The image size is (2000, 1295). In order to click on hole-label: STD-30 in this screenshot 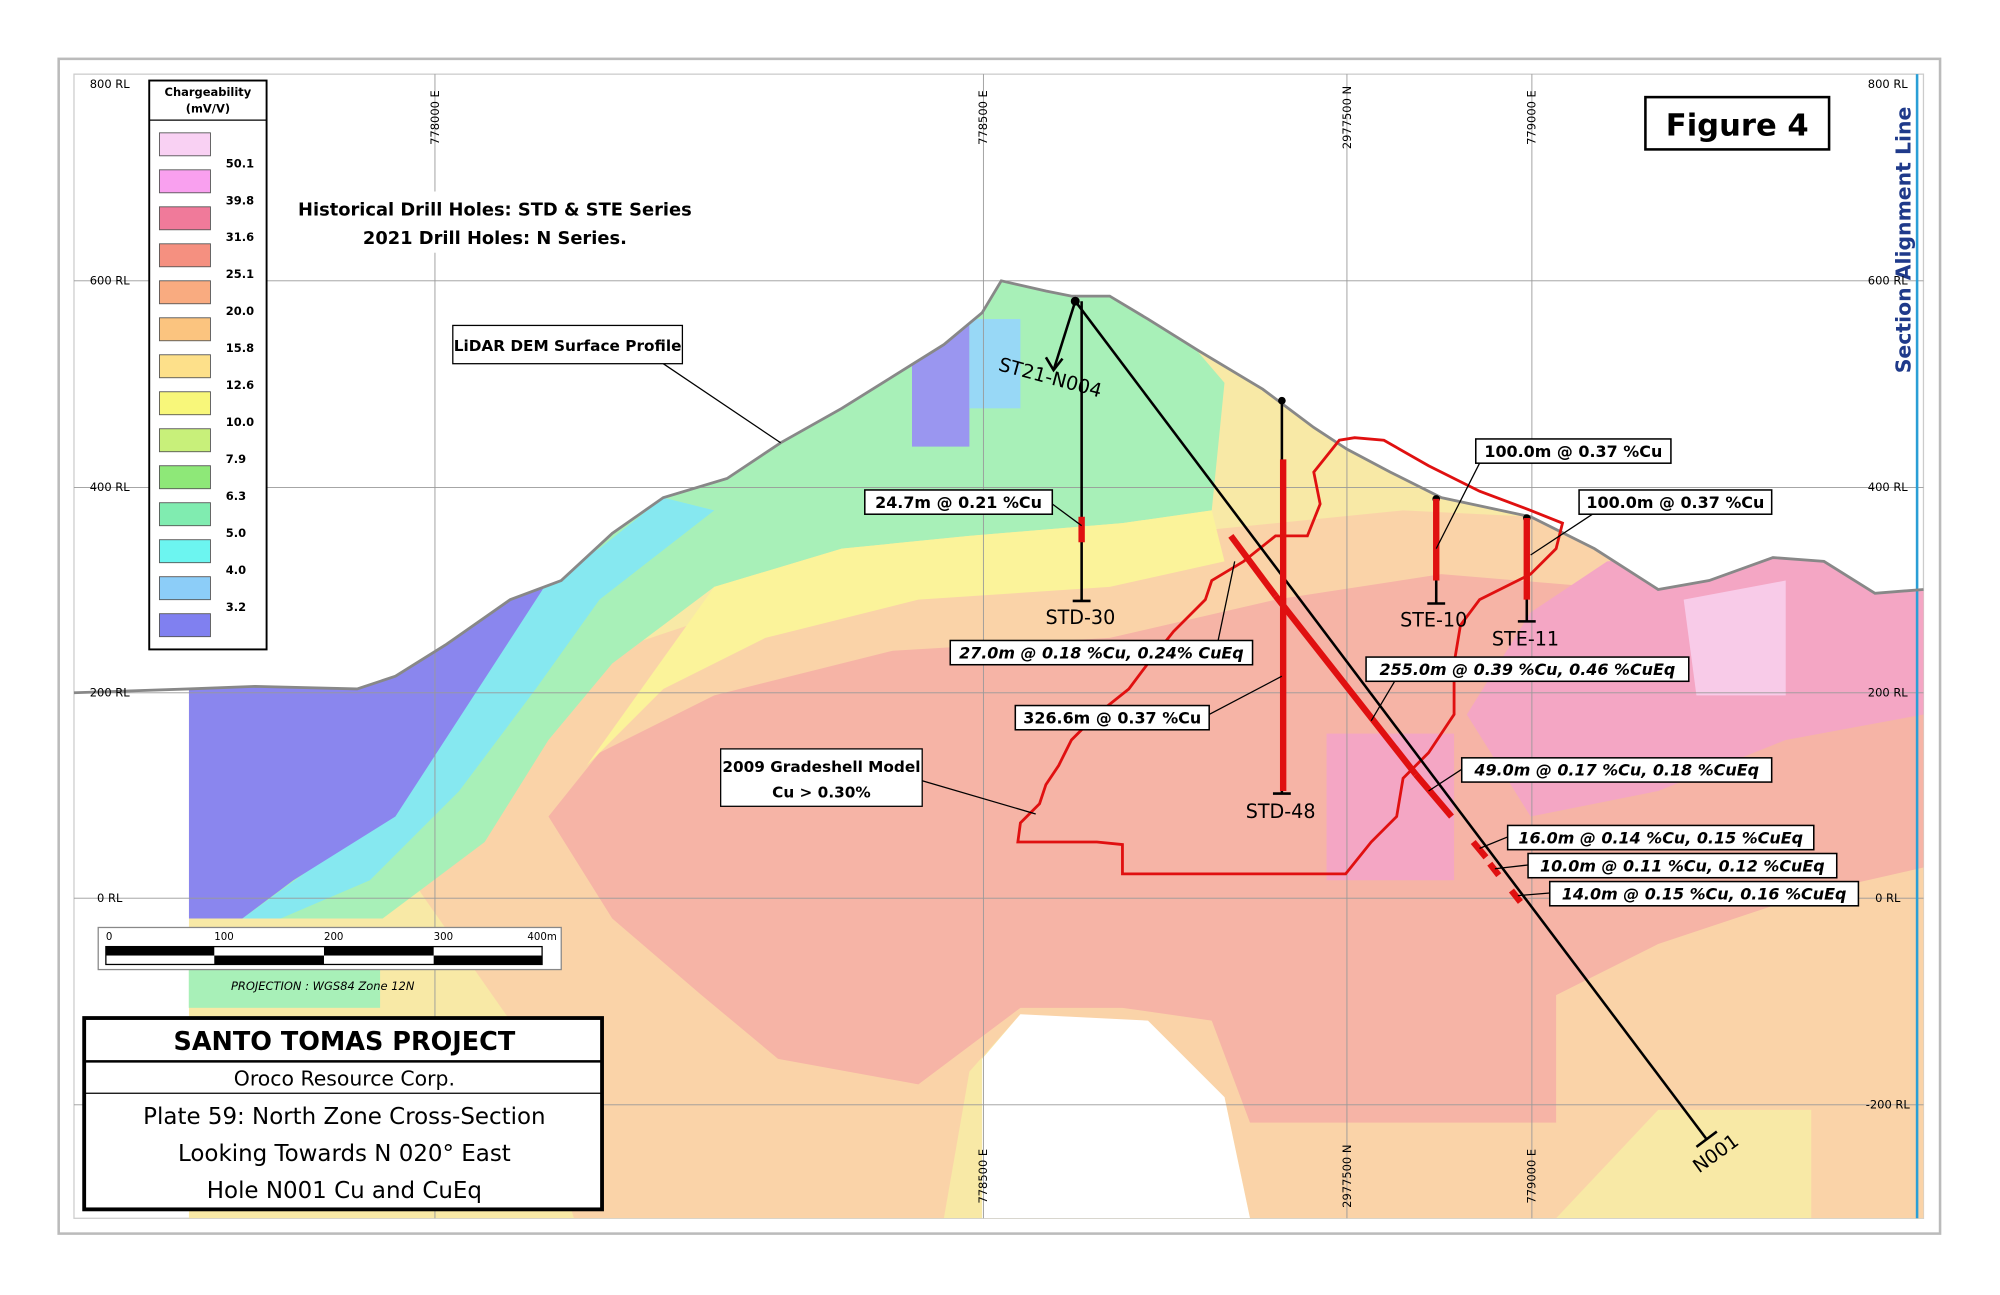, I will do `click(1080, 617)`.